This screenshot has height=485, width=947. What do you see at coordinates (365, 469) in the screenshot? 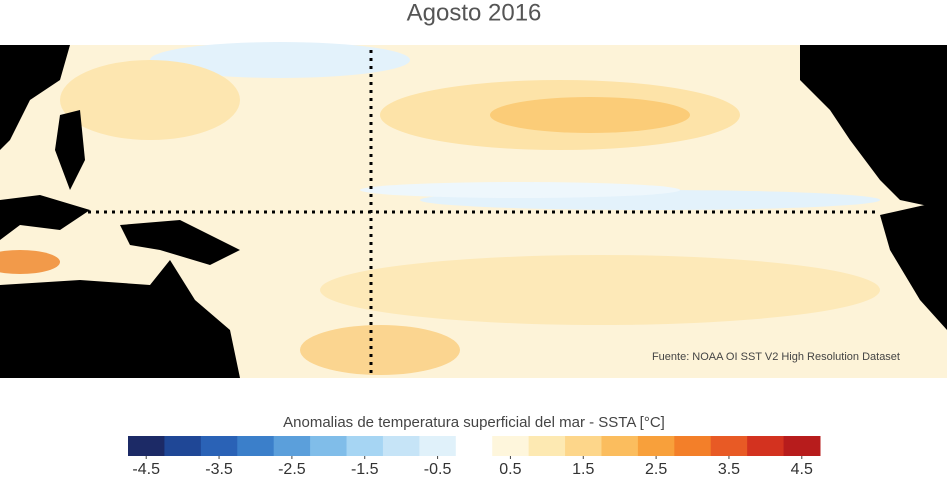
I see `colorbar-tick-label: -1.5` at bounding box center [365, 469].